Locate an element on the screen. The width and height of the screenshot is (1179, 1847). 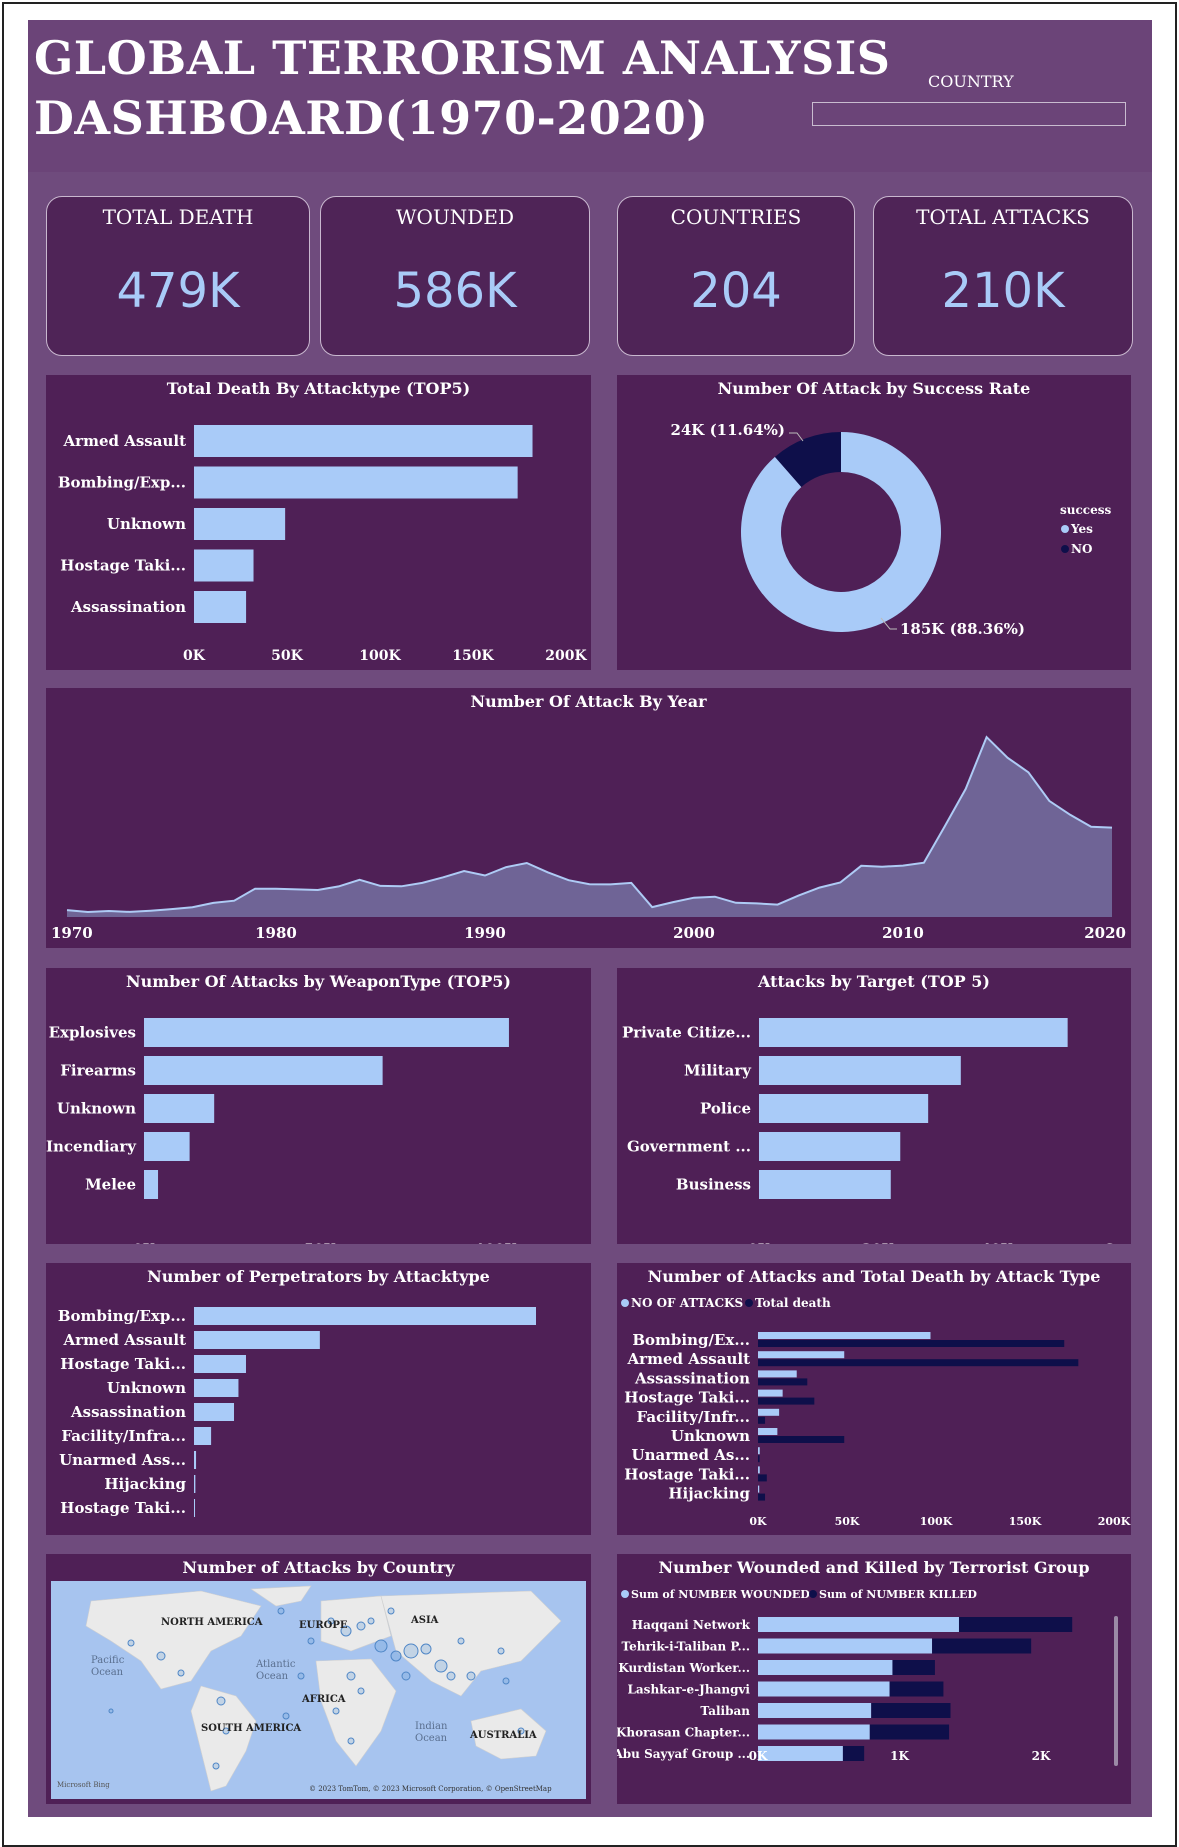
series-line is located at coordinates (589, 824).